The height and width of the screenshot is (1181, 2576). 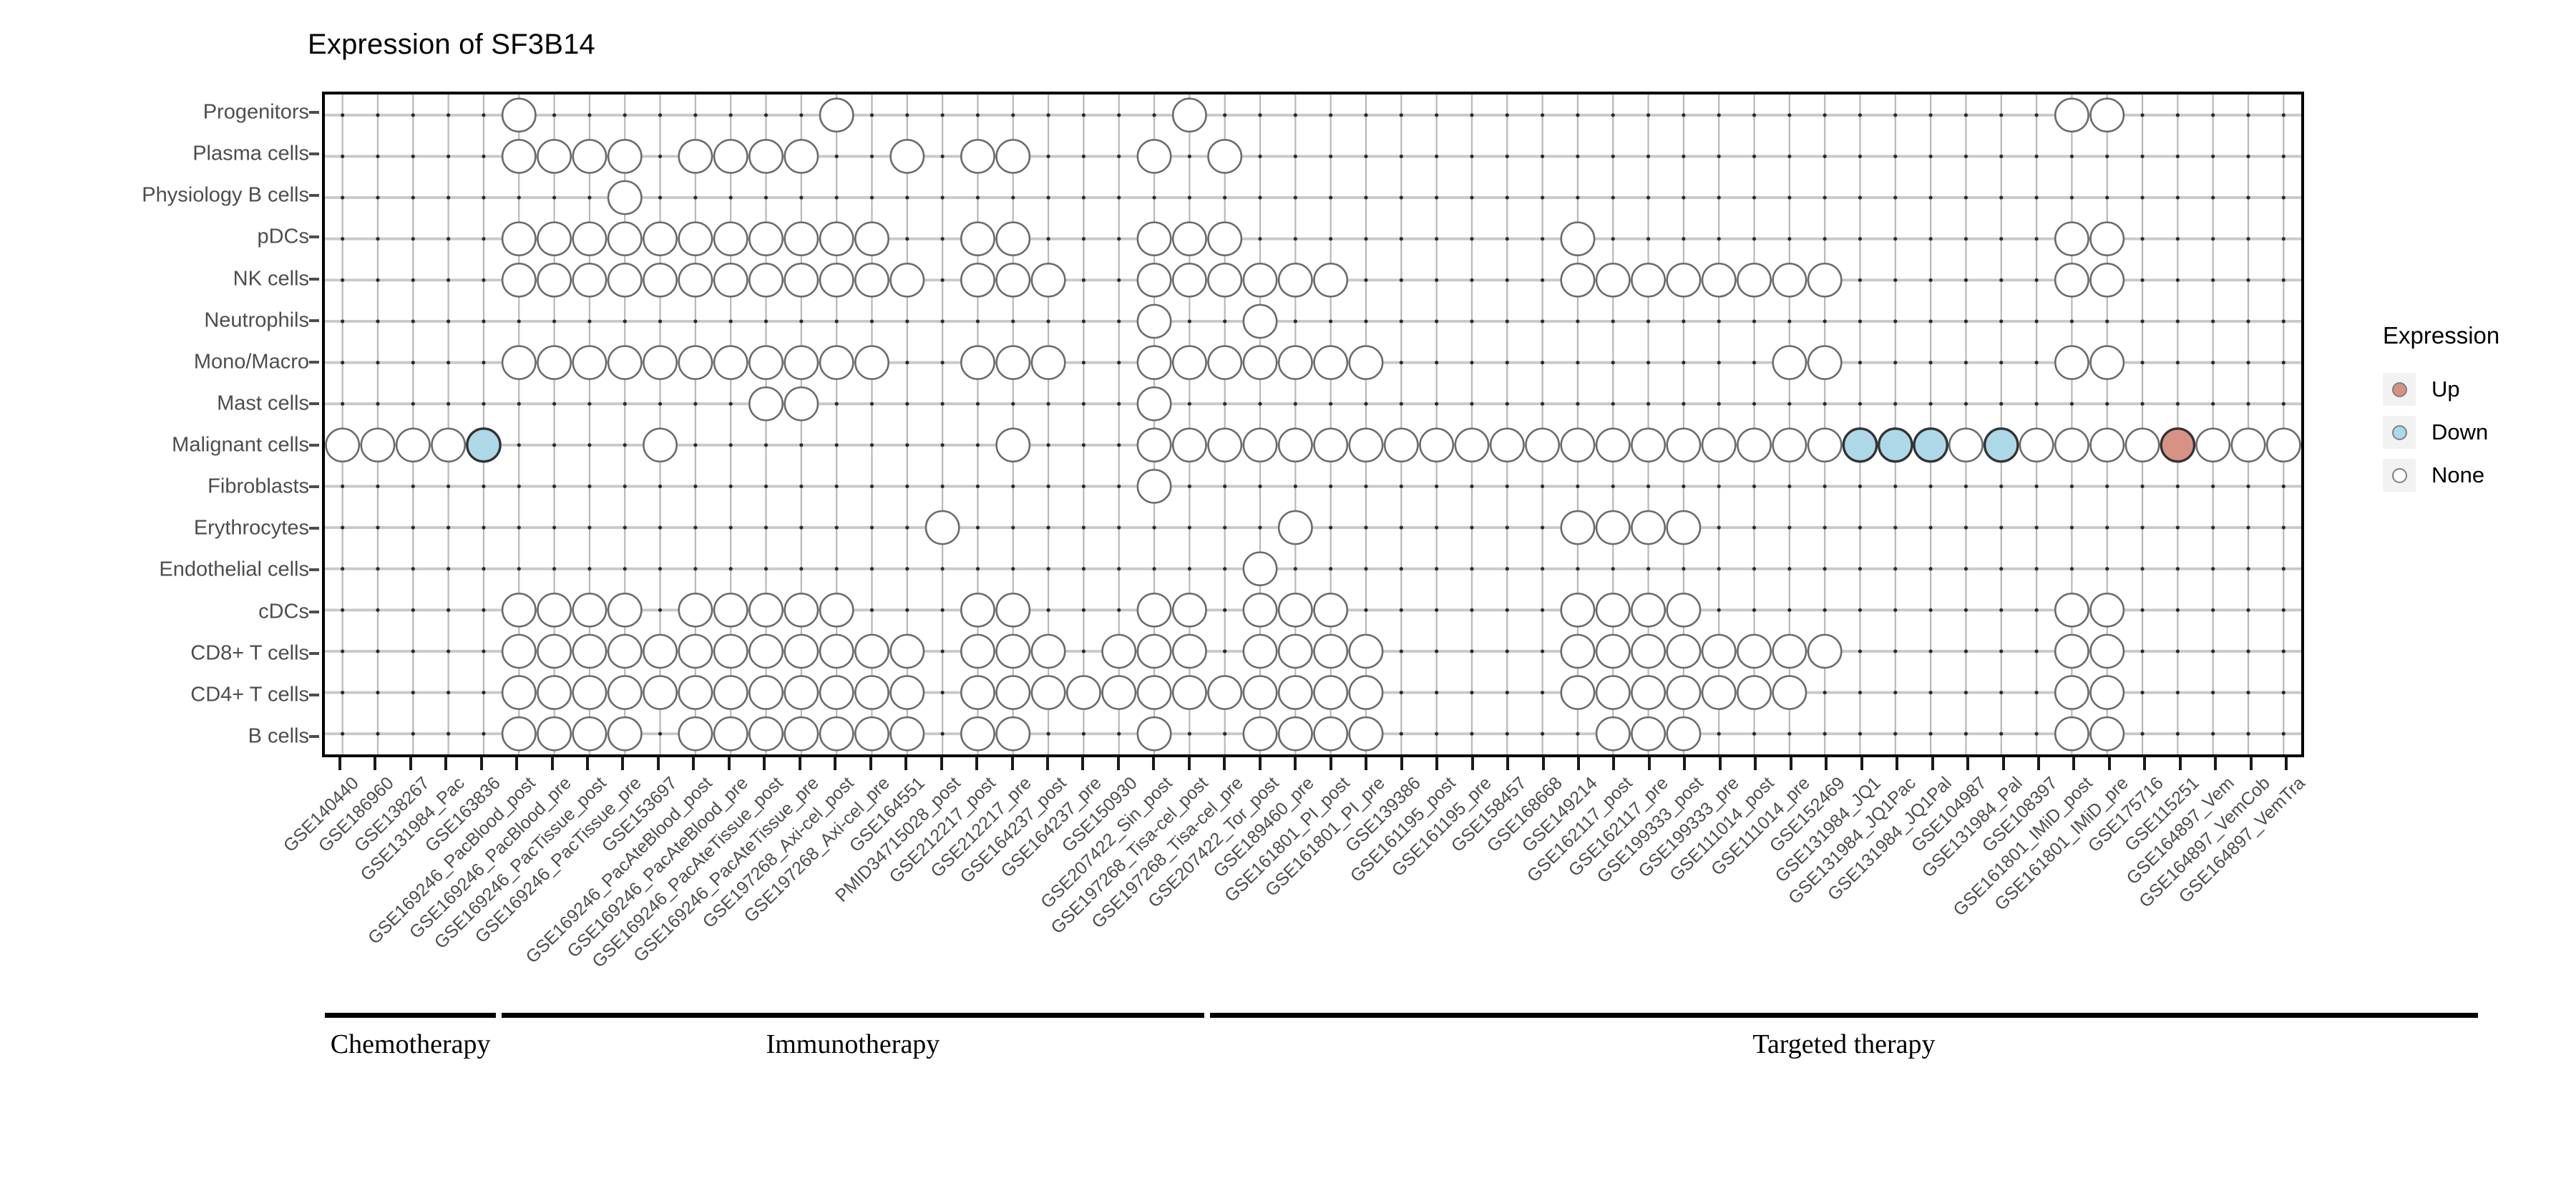 What do you see at coordinates (1844, 1044) in the screenshot?
I see `group-label: Targeted therapy` at bounding box center [1844, 1044].